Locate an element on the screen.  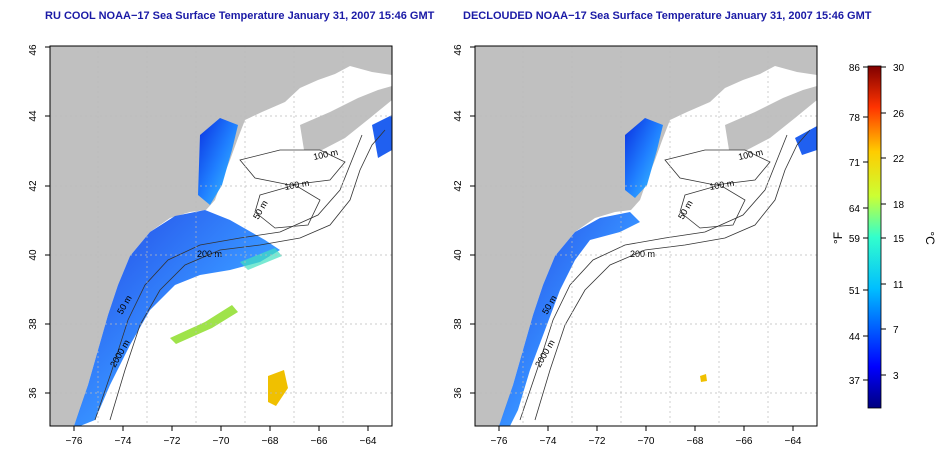
left-x-tick: −66 is located at coordinates (319, 441).